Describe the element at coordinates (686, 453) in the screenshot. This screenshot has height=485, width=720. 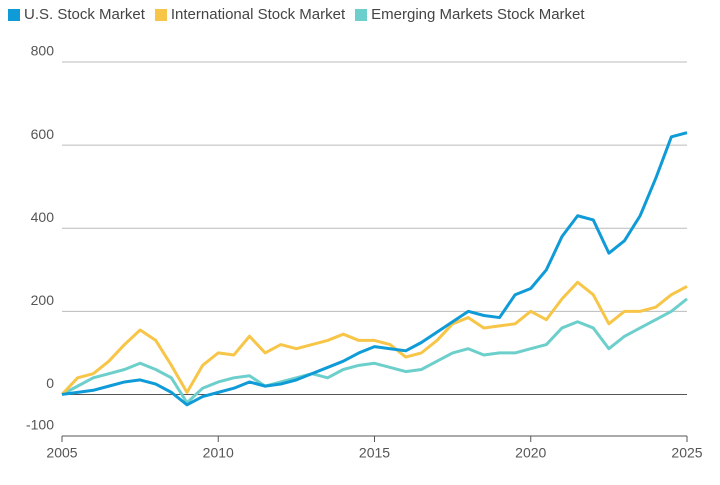
I see `x-tick-label: 2025` at that location.